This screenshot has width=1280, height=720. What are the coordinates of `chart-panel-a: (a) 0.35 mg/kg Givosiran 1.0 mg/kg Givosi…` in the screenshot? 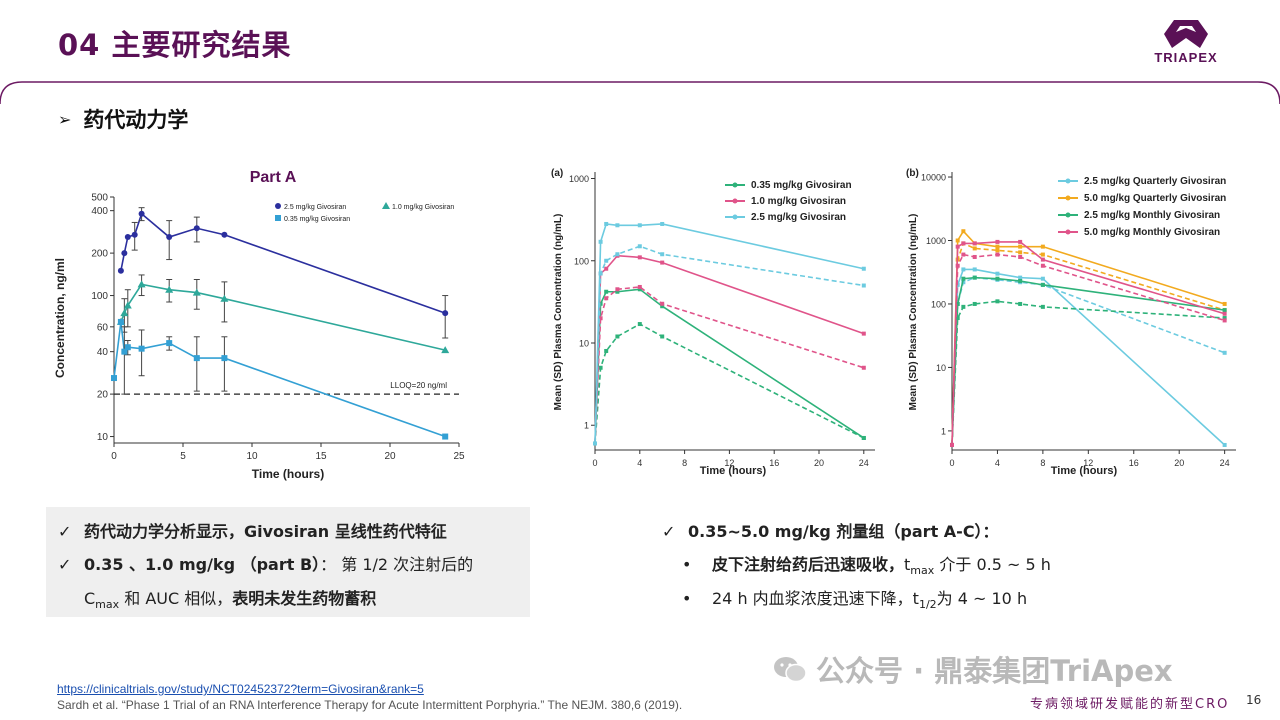 It's located at (713, 322).